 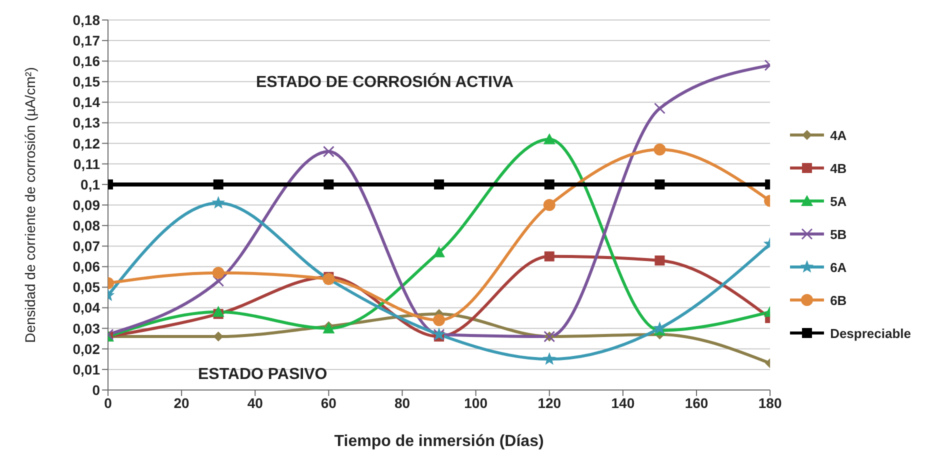 I want to click on y-tick-label: 0,01, so click(x=86, y=369).